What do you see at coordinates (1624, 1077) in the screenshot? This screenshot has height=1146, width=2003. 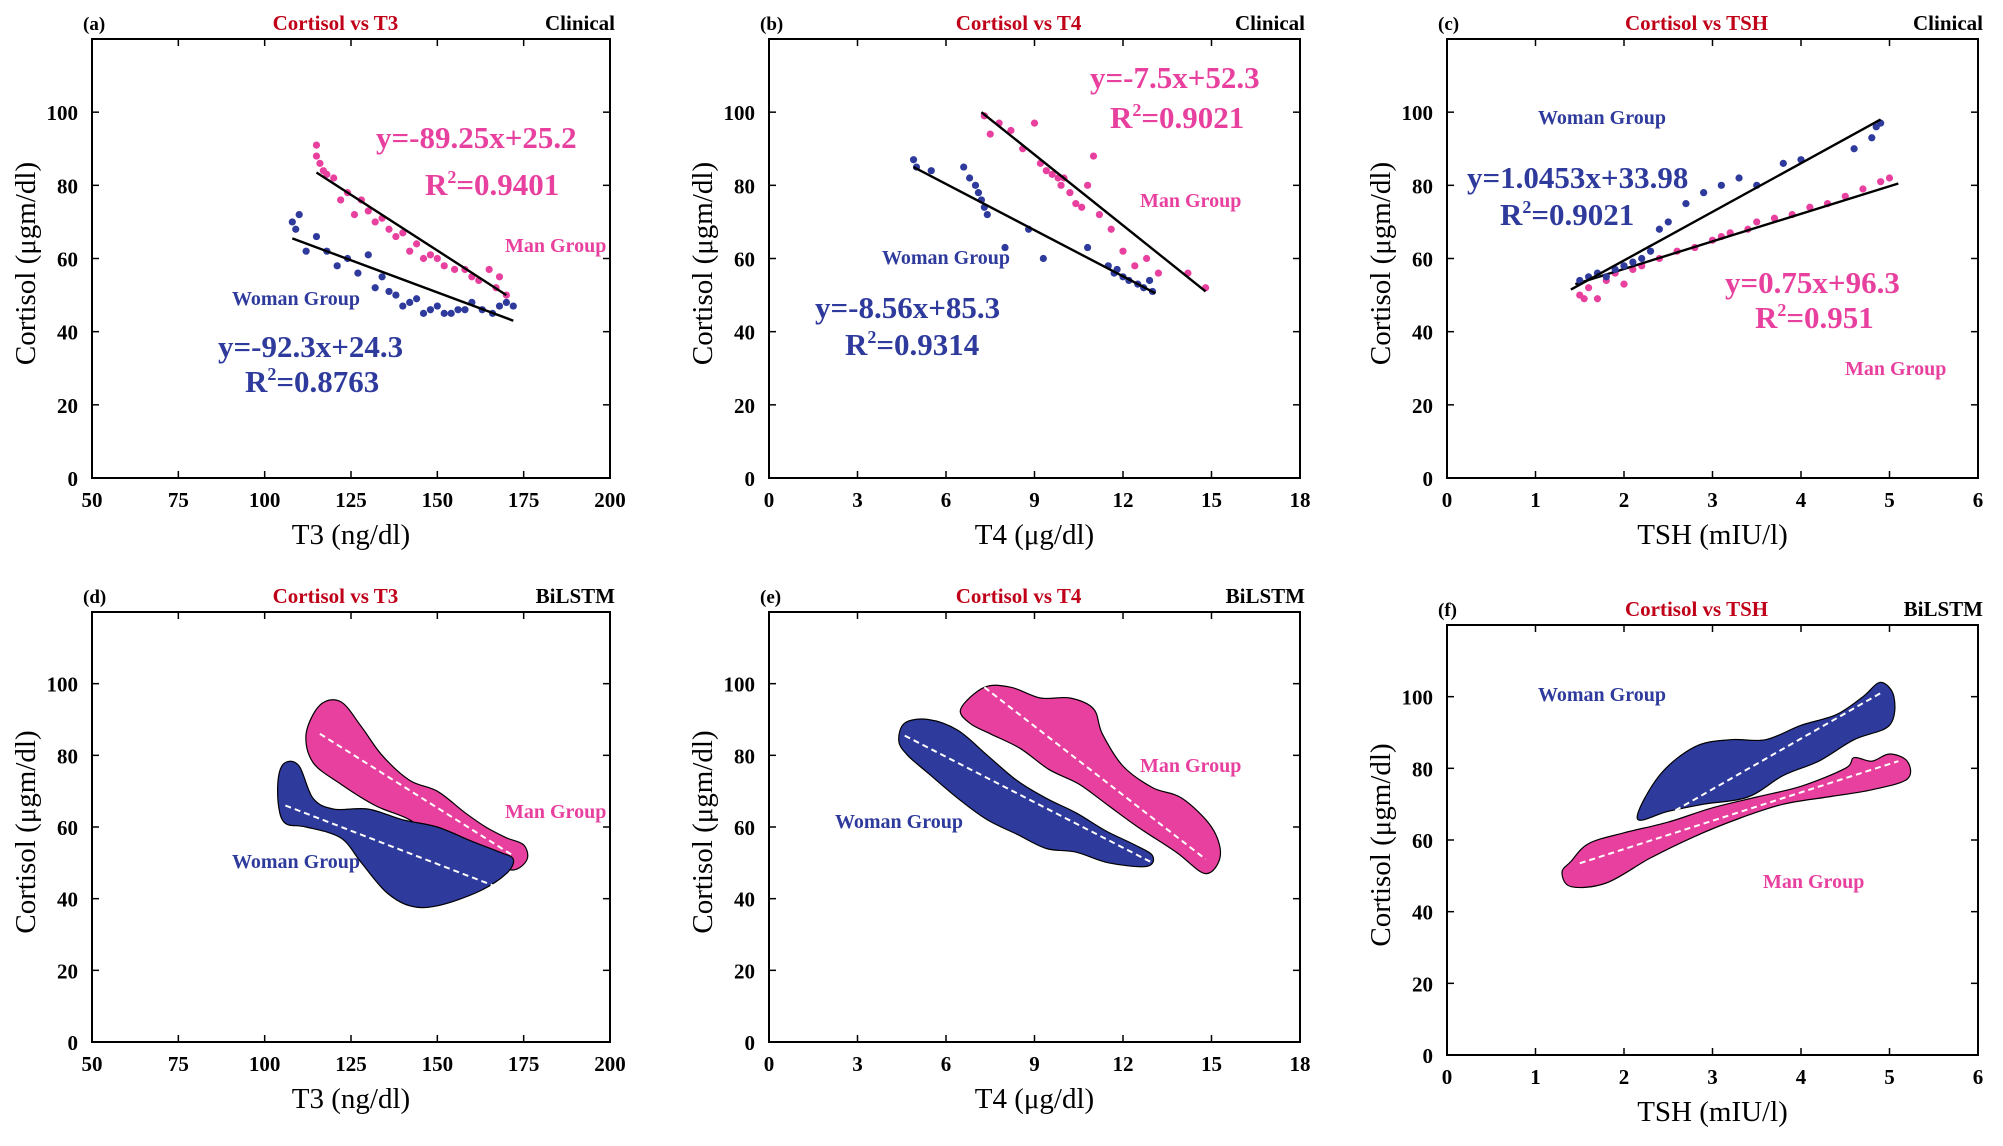 I see `x-tick-label: 2` at bounding box center [1624, 1077].